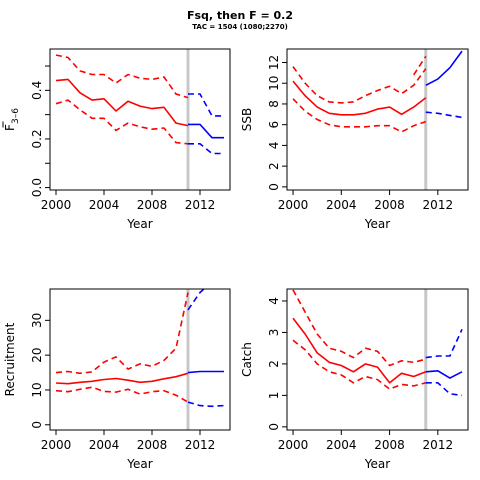  Describe the element at coordinates (37, 138) in the screenshot. I see `fbar-y-tick-label: 0.2` at that location.